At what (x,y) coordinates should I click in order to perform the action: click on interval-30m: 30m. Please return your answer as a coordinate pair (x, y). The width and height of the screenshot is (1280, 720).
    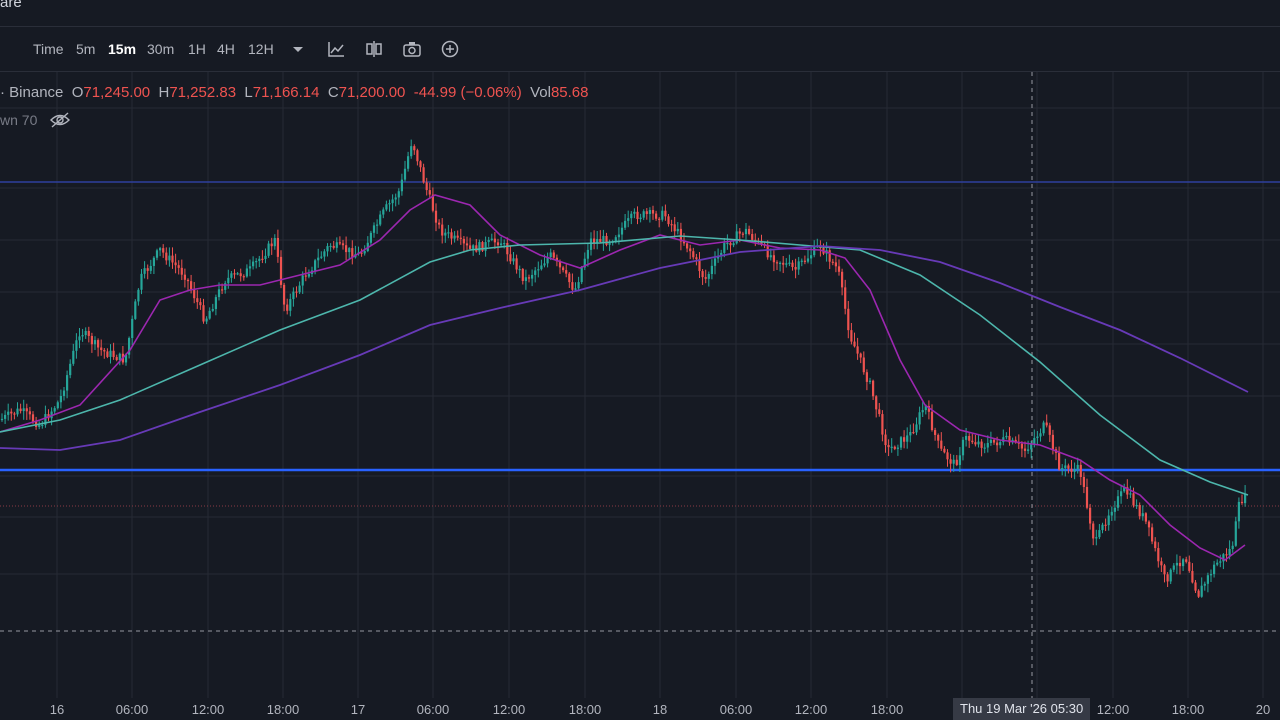
    Looking at the image, I should click on (161, 49).